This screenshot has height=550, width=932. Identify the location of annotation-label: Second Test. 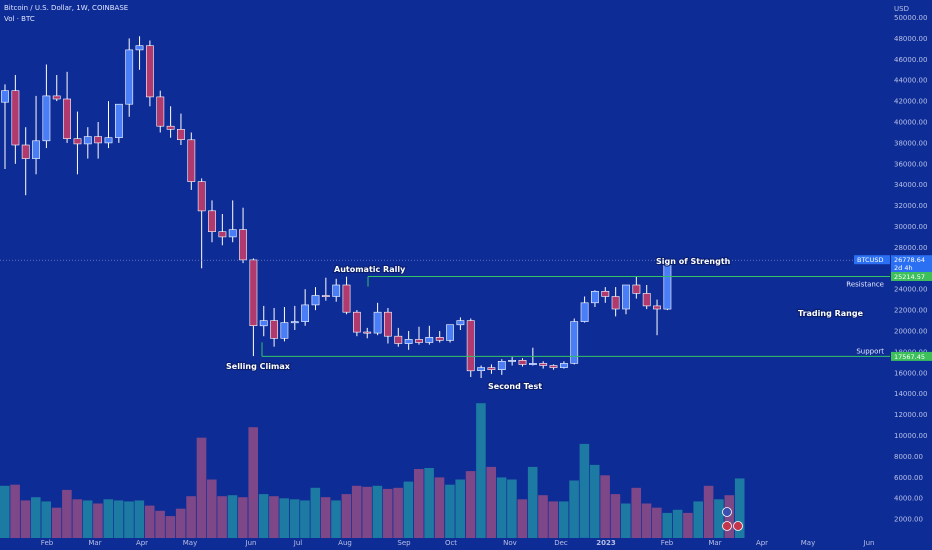
(515, 386).